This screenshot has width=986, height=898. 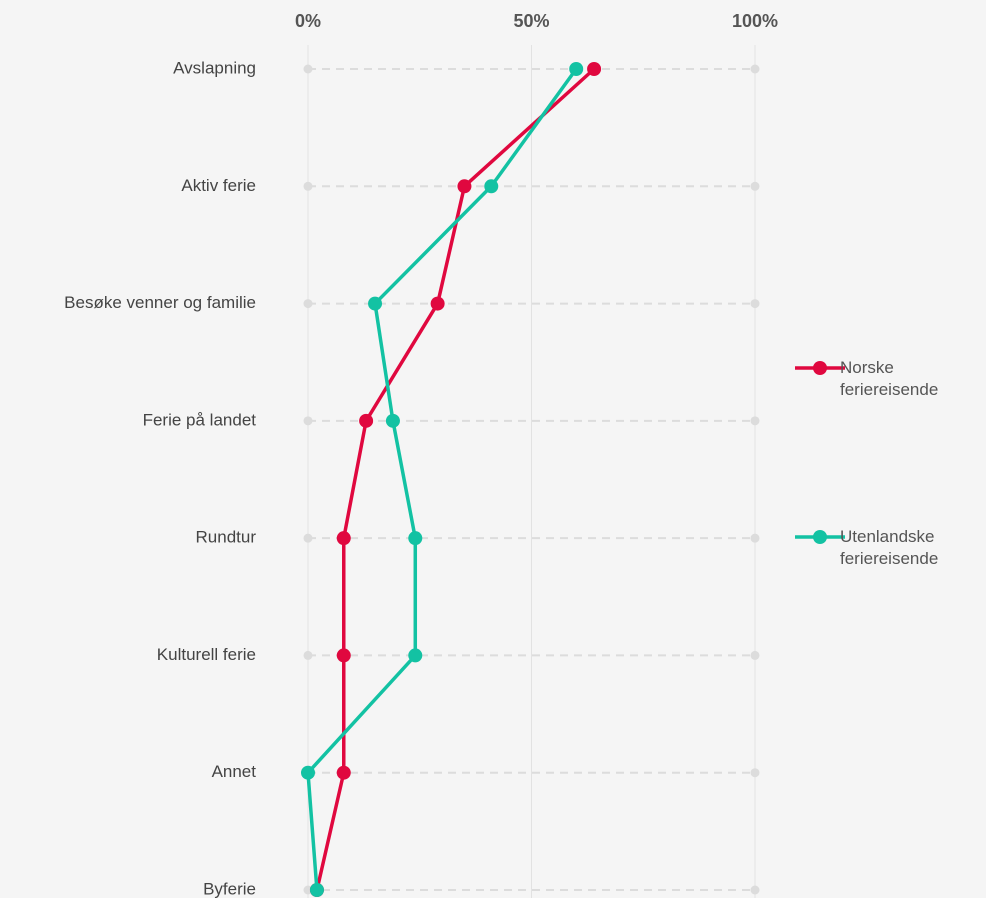 What do you see at coordinates (206, 654) in the screenshot?
I see `category-label: Kulturell ferie` at bounding box center [206, 654].